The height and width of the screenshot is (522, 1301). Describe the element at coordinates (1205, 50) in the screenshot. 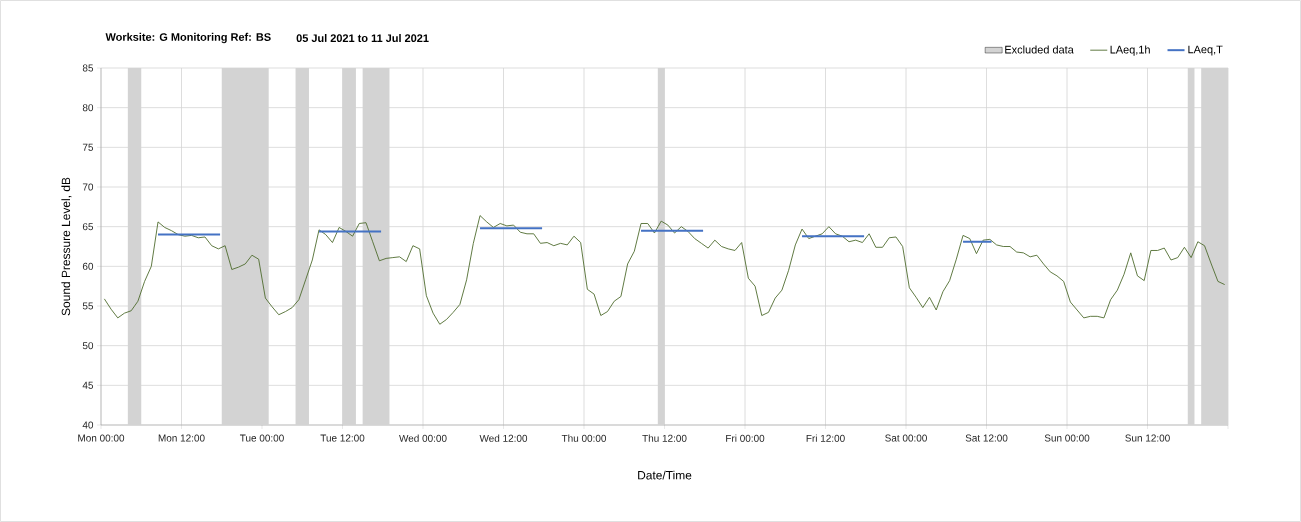

I see `legend-label: LAeq,T` at that location.